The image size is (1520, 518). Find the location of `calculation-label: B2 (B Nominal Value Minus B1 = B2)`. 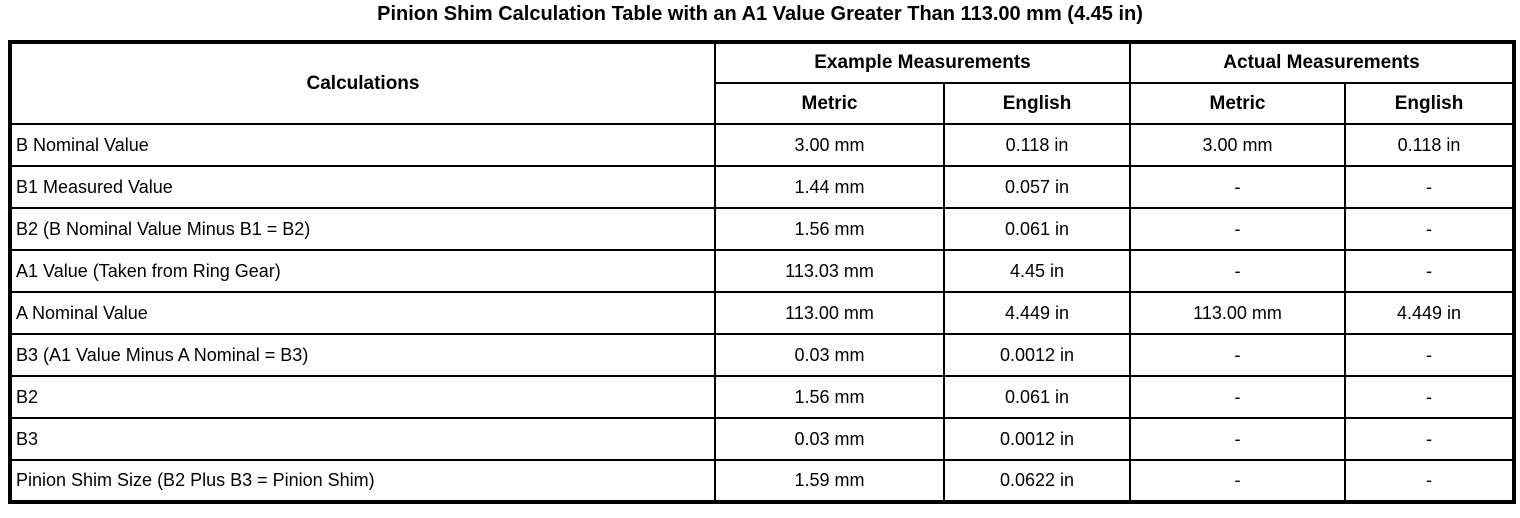

calculation-label: B2 (B Nominal Value Minus B1 = B2) is located at coordinates (362, 229).